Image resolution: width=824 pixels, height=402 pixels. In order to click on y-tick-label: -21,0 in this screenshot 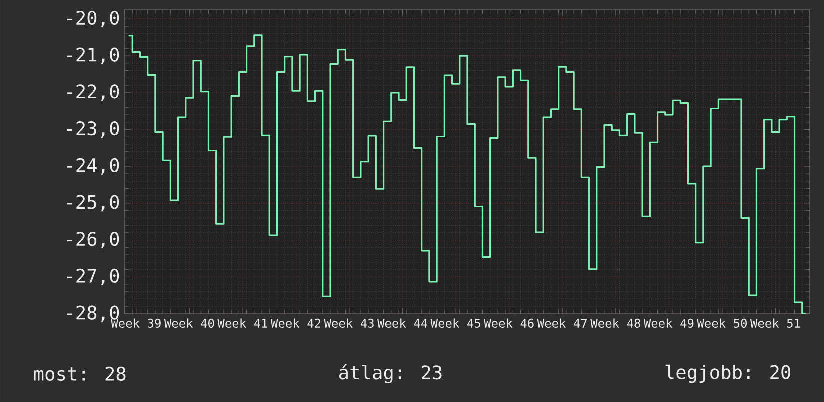, I will do `click(93, 56)`.